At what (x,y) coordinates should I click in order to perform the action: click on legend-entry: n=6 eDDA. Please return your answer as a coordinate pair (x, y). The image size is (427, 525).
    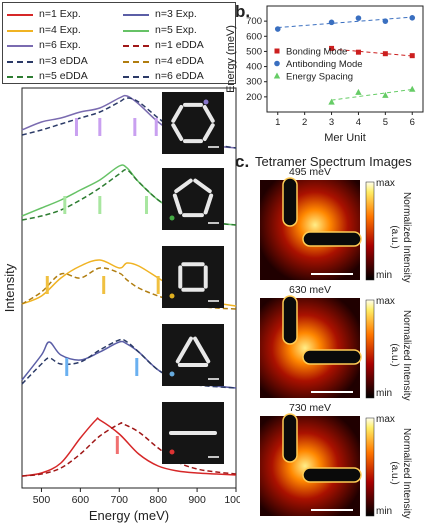
    Looking at the image, I should click on (179, 76).